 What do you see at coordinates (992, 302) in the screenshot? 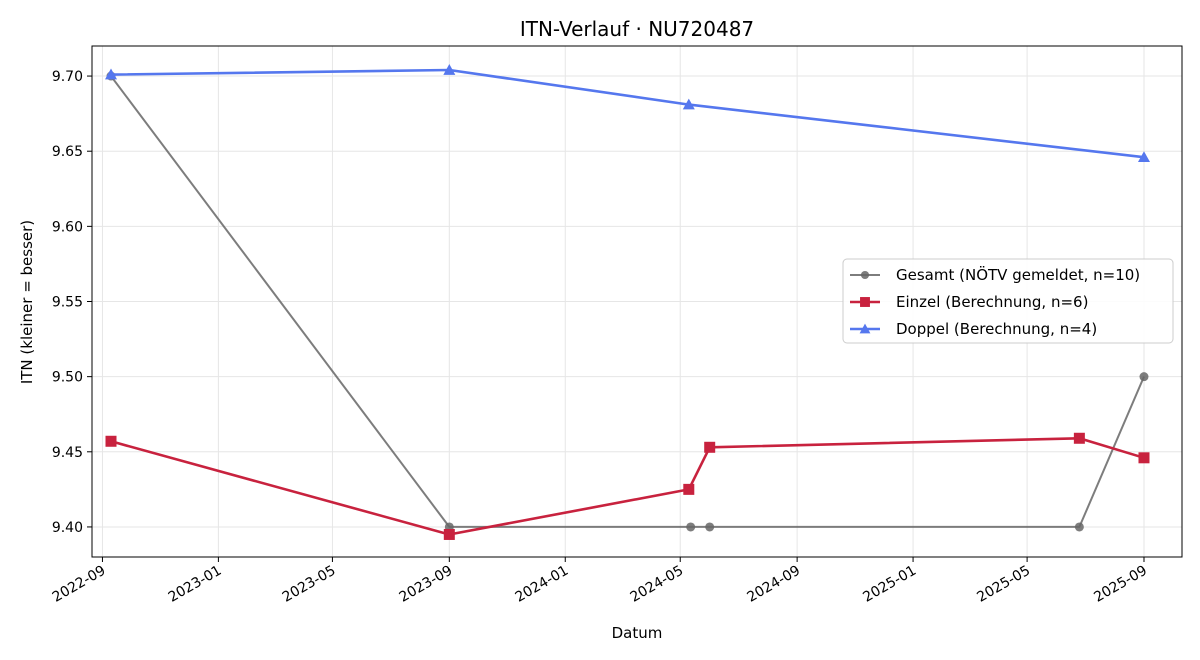
I see `legend-label-einzel: Einzel (Berechnung, n=6)` at bounding box center [992, 302].